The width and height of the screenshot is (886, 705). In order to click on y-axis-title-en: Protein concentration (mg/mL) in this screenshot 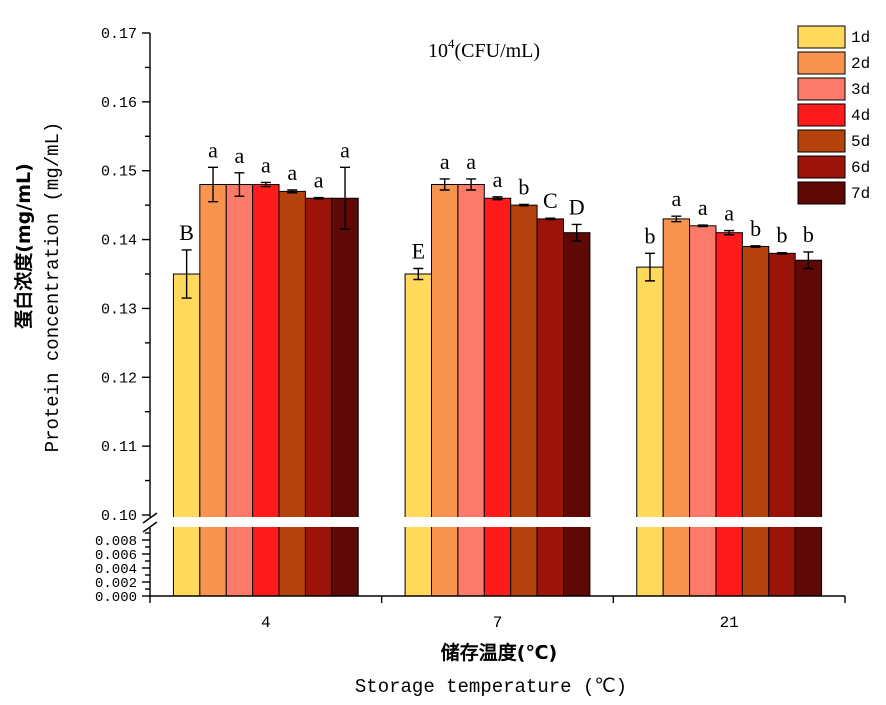, I will do `click(53, 287)`.